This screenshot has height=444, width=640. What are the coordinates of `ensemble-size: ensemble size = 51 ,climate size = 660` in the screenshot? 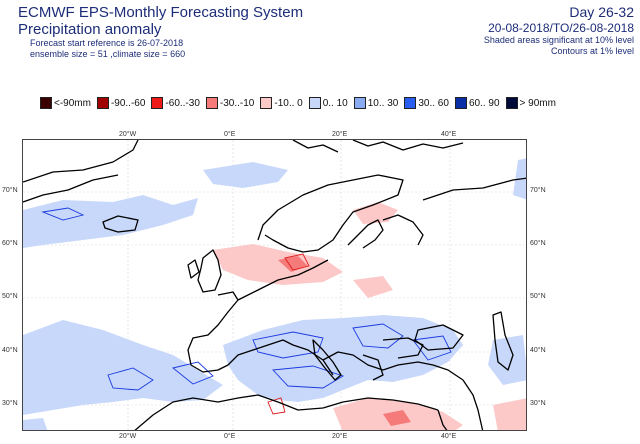 It's located at (108, 54).